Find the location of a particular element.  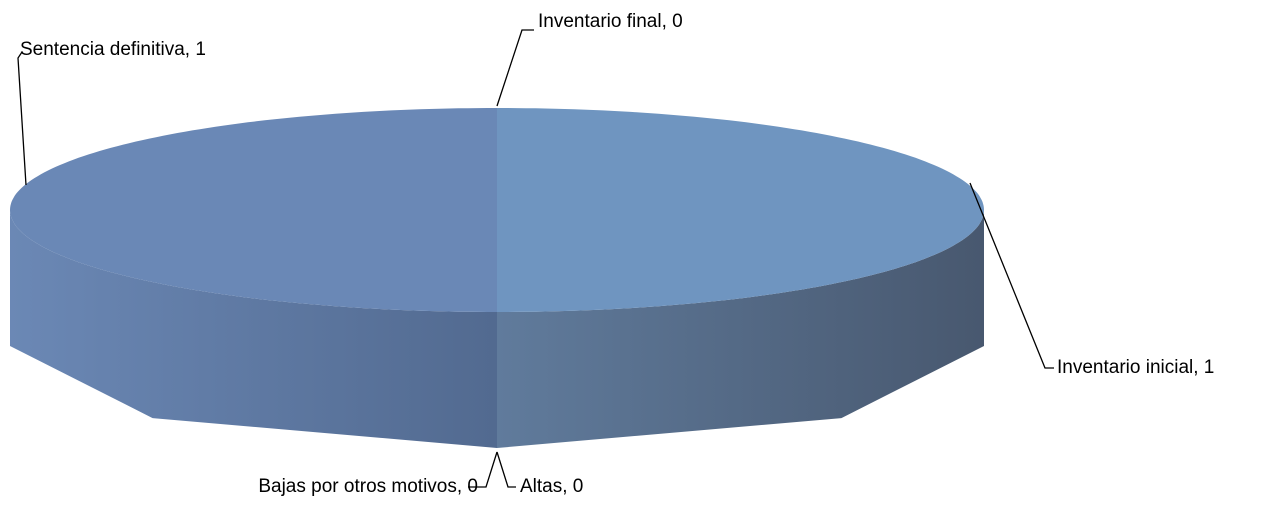

data-label: Sentencia definitiva, 1 is located at coordinates (113, 49).